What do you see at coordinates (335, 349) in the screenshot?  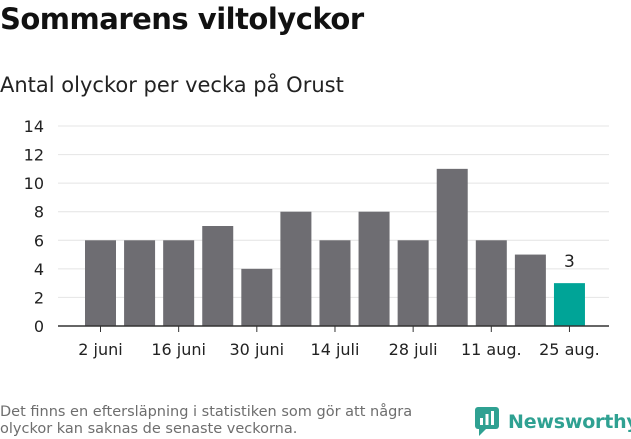 I see `x-tick-label: 14 juli` at bounding box center [335, 349].